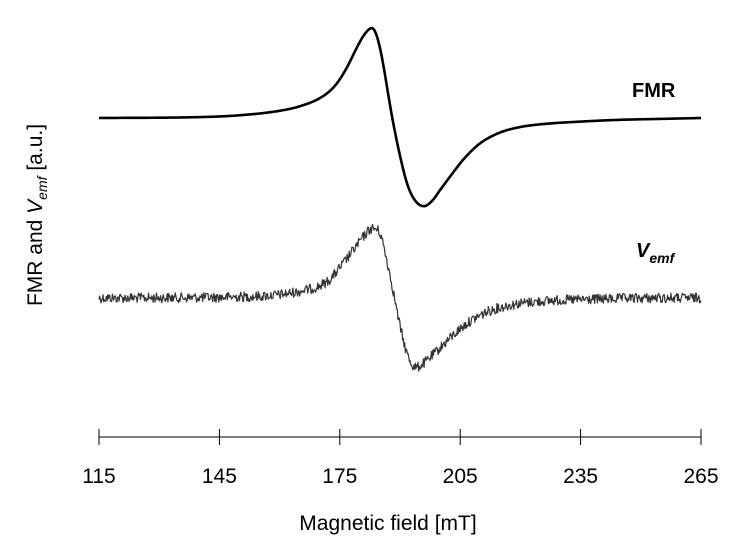  What do you see at coordinates (37, 215) in the screenshot?
I see `y-axis-title: FMR and Vemf [a.u.]` at bounding box center [37, 215].